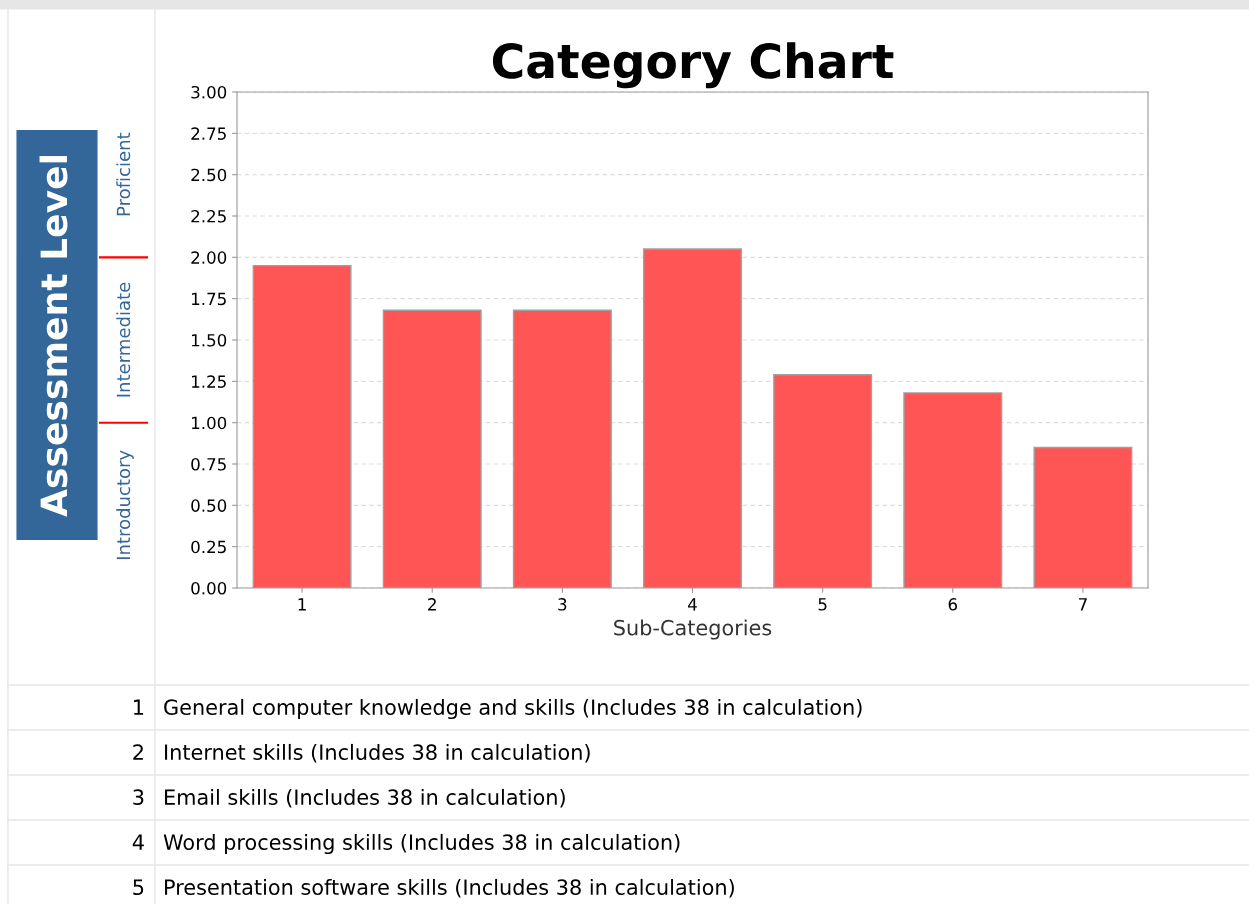  What do you see at coordinates (125, 505) in the screenshot?
I see `text: Introductory` at bounding box center [125, 505].